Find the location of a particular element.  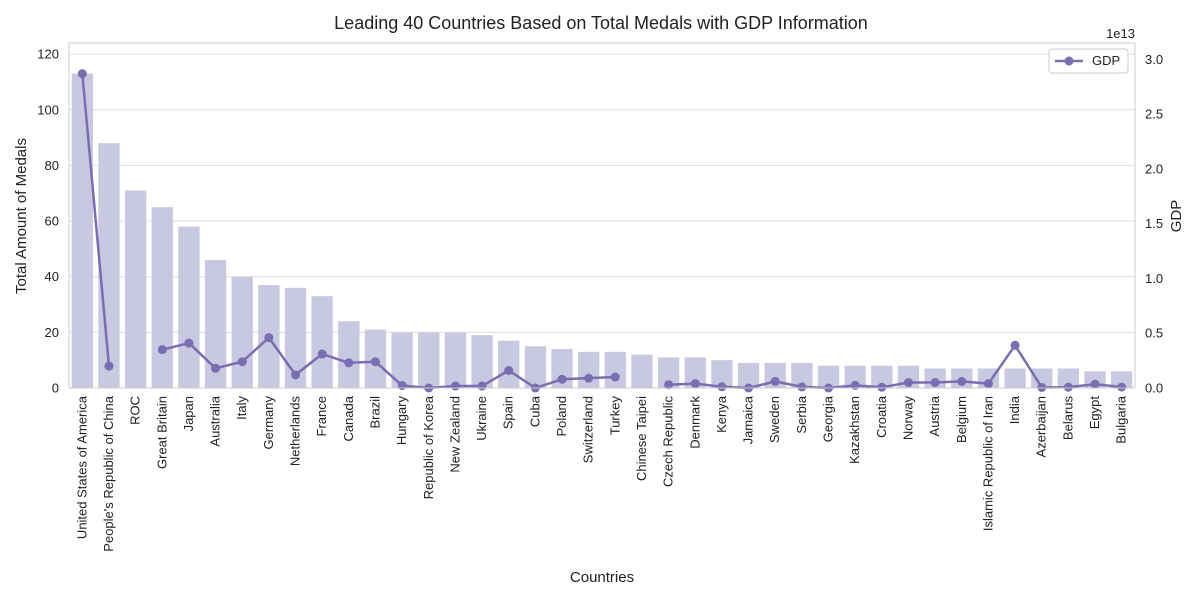

x-tick-label: Islamic Republic of Iran is located at coordinates (987, 463).